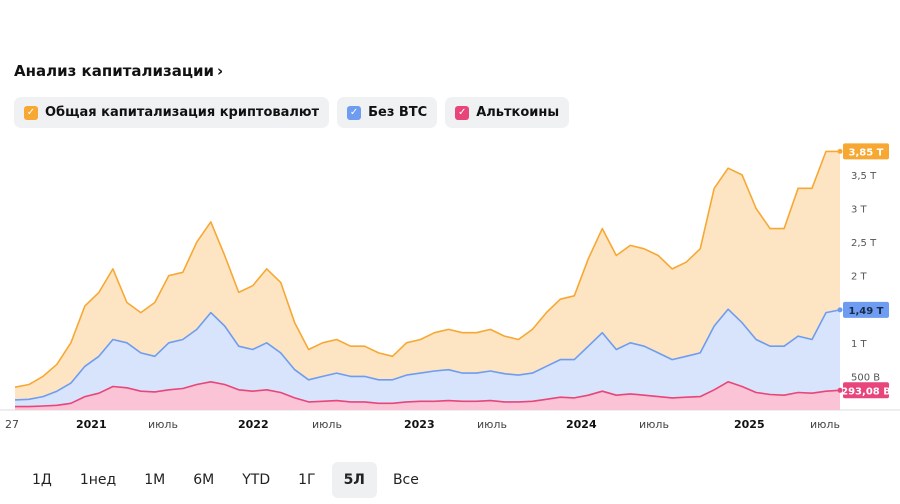  Describe the element at coordinates (405, 480) in the screenshot. I see `tab-all: Все` at that location.